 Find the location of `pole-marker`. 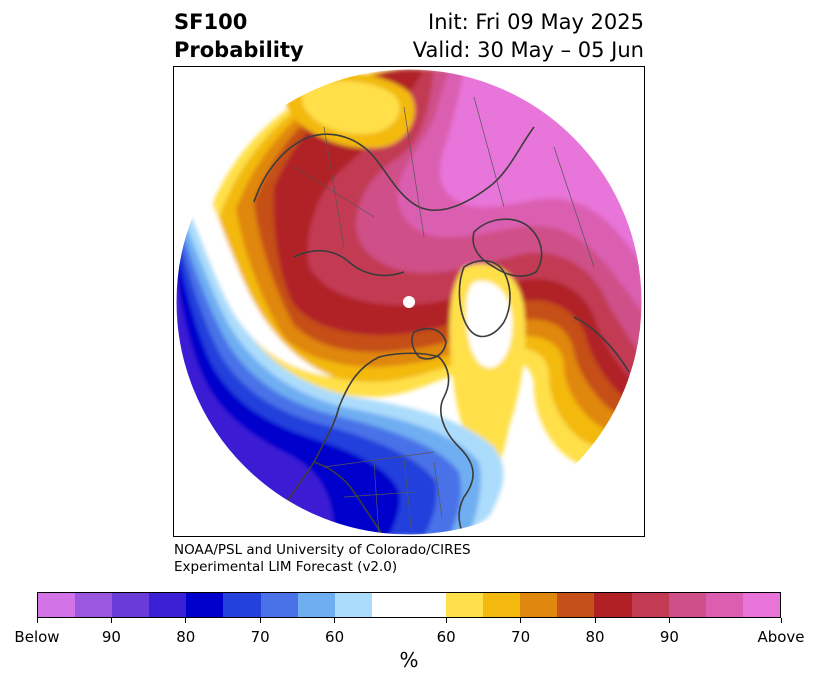

pole-marker is located at coordinates (409, 302).